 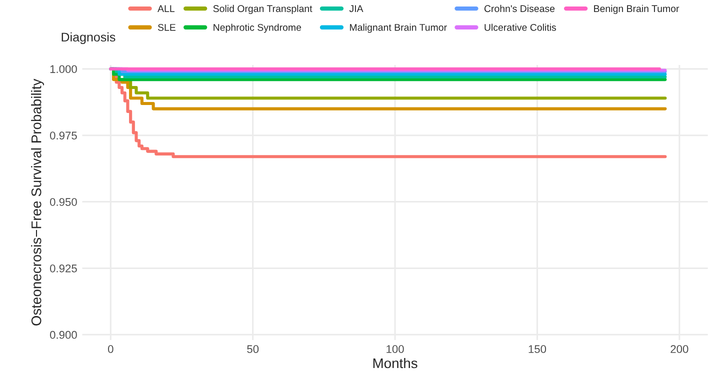 What do you see at coordinates (253, 349) in the screenshot?
I see `x-tick-label: 50` at bounding box center [253, 349].